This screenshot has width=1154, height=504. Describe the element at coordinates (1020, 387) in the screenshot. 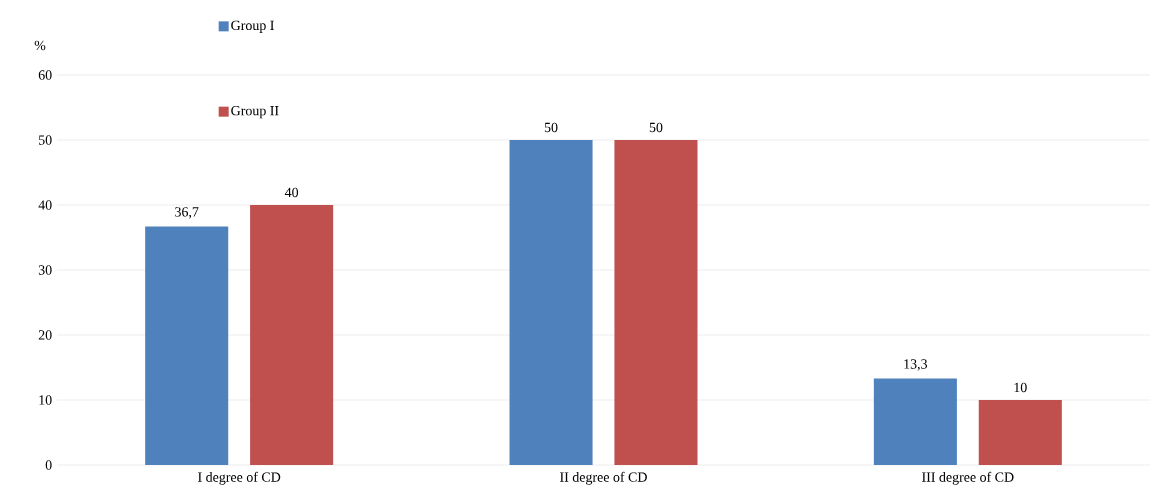

I see `data-label: 10` at that location.